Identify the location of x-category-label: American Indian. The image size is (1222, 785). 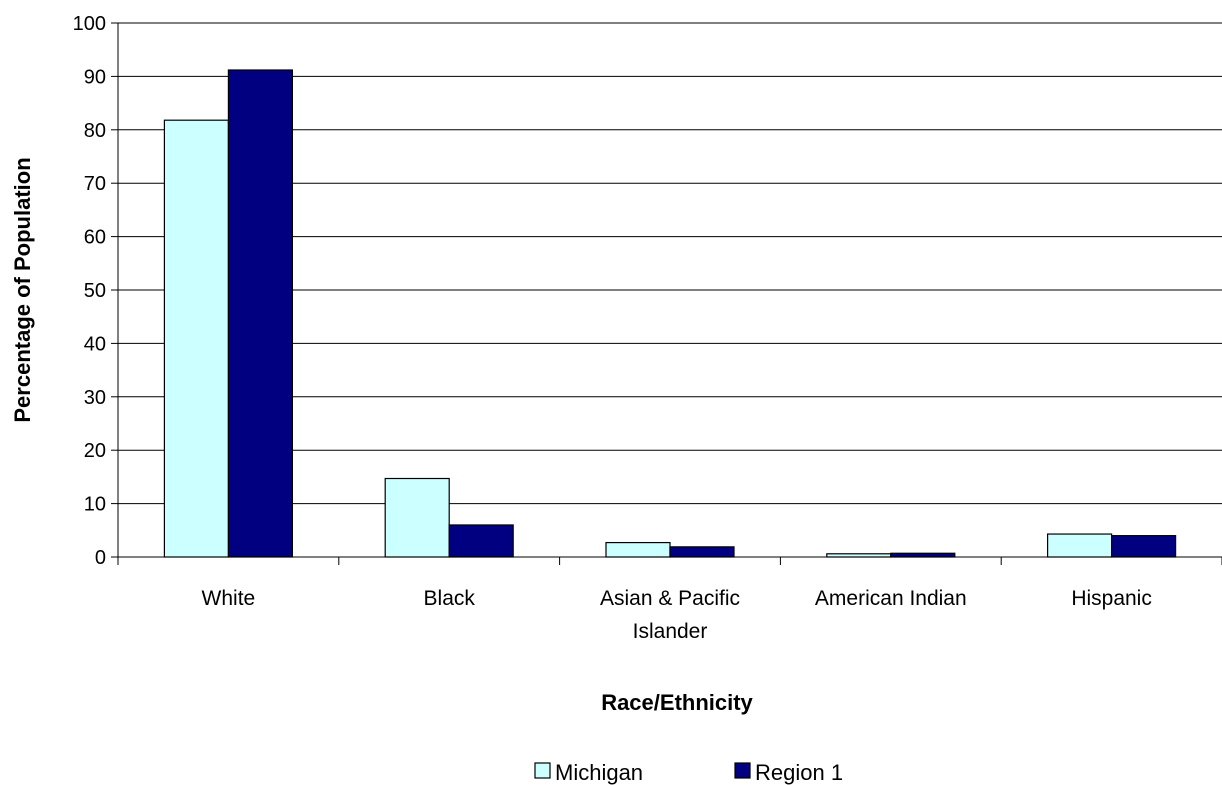
(891, 598).